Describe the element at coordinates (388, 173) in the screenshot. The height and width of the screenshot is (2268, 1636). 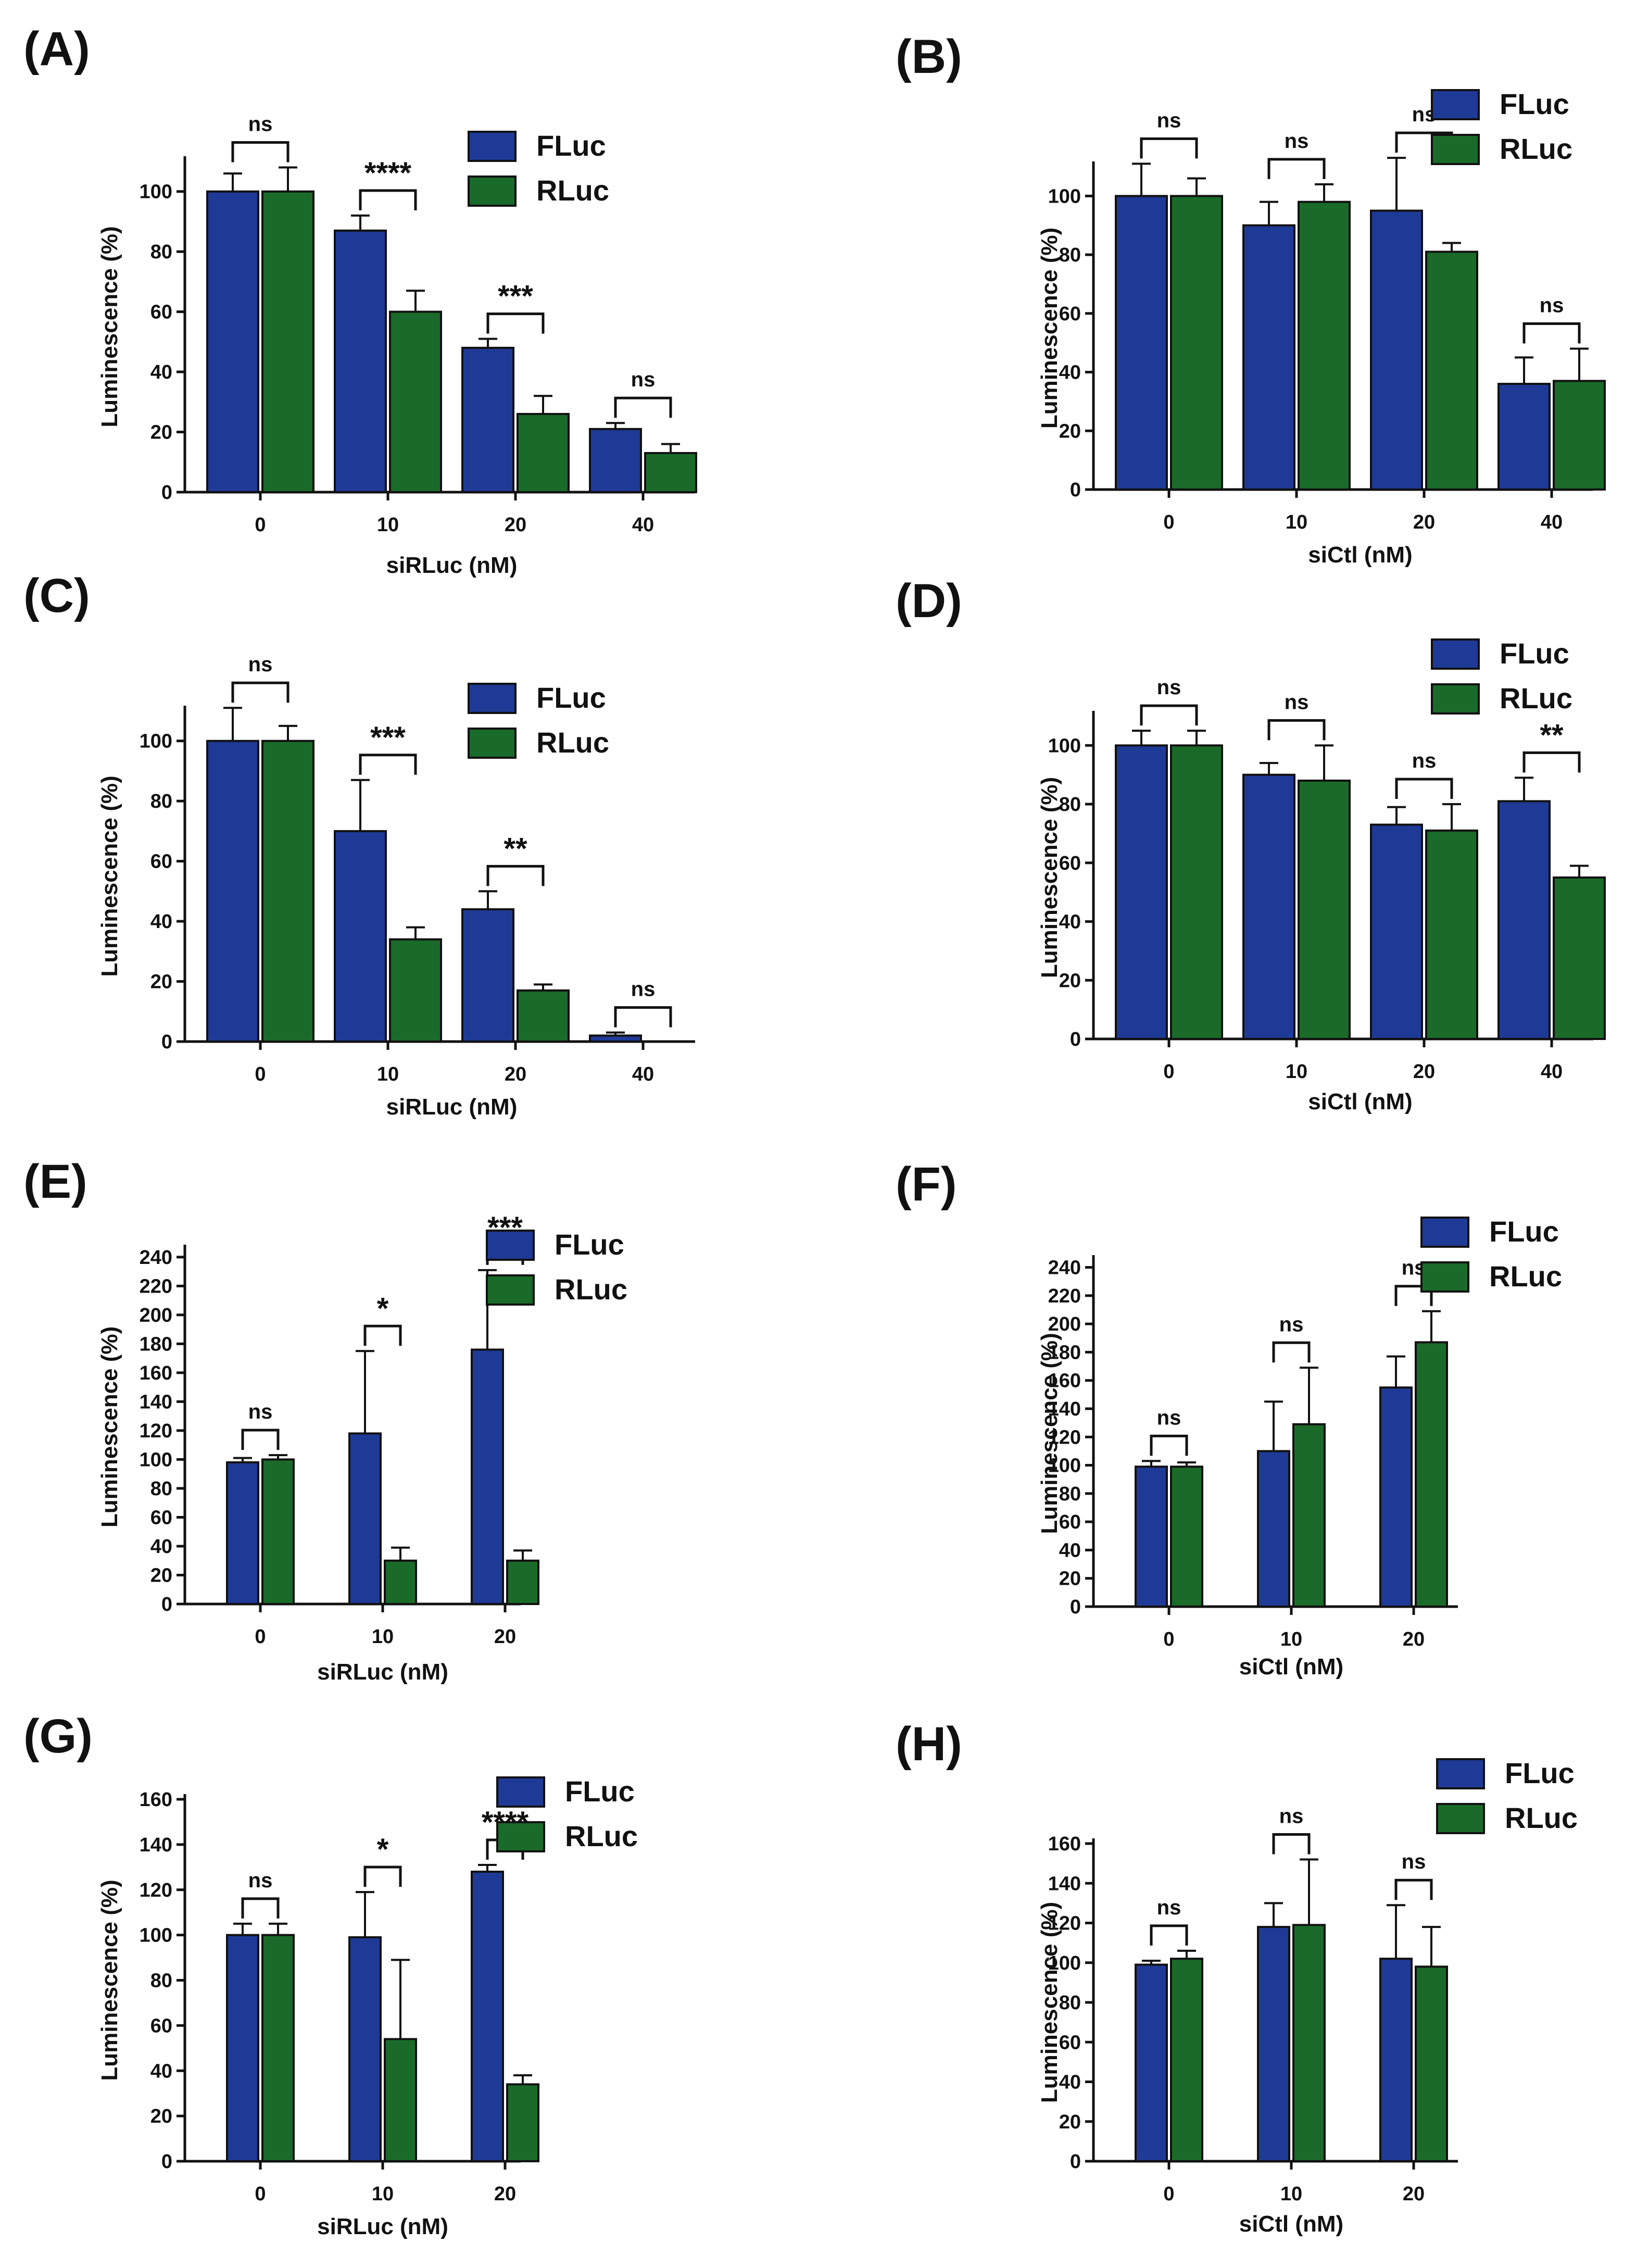
I see `significance-label: ****` at that location.